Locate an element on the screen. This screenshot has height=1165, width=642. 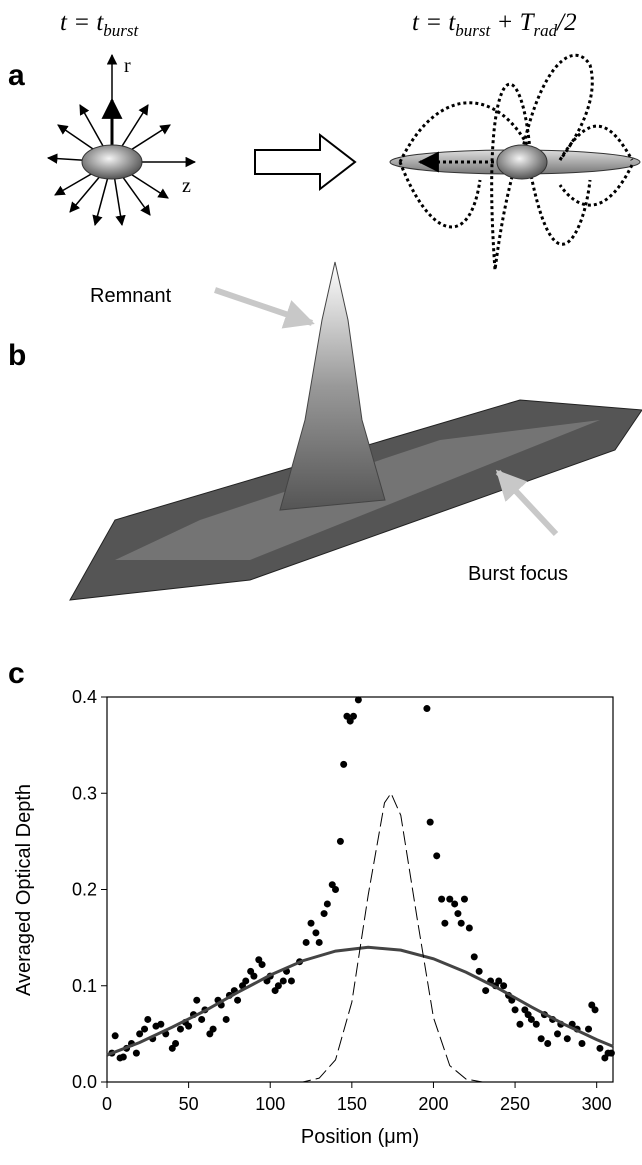
y-tick-label: 0.4 is located at coordinates (84, 697).